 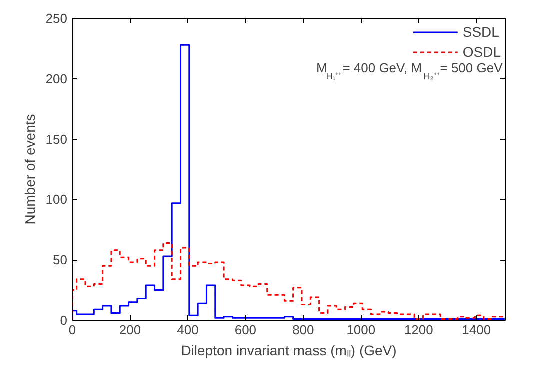 I want to click on y-tick-label: 0, so click(x=64, y=320).